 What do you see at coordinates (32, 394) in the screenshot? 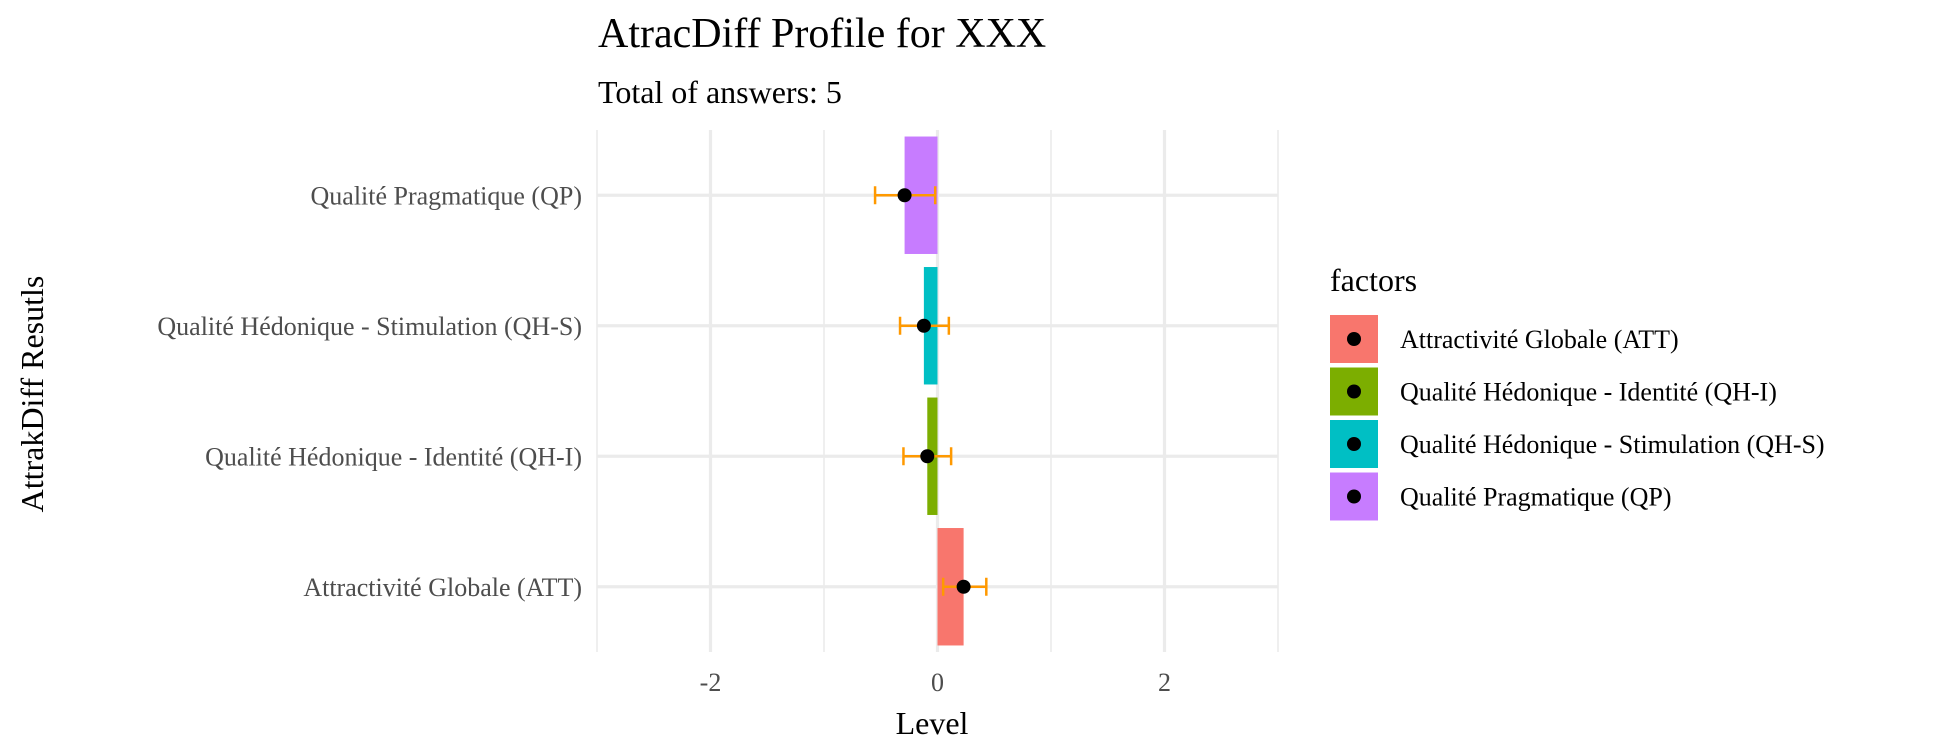
I see `y-axis-title: AttrakDiff Resutls` at bounding box center [32, 394].